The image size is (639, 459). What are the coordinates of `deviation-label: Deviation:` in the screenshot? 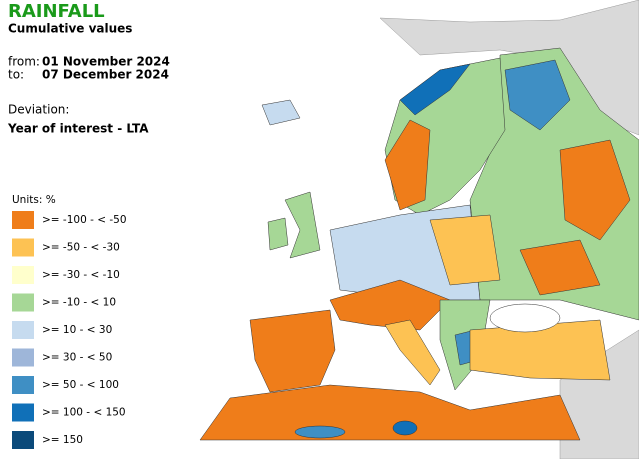 It's located at (38, 110).